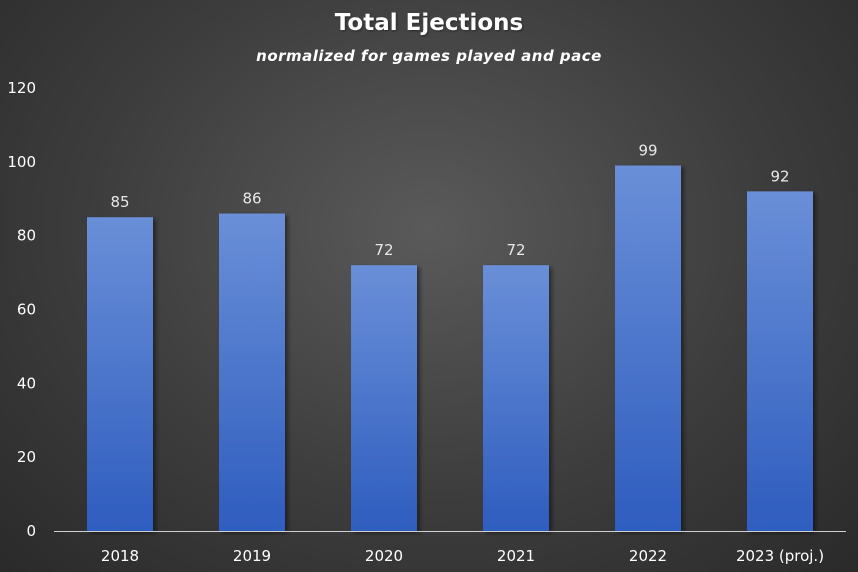  What do you see at coordinates (26, 383) in the screenshot?
I see `y-tick-label: 40` at bounding box center [26, 383].